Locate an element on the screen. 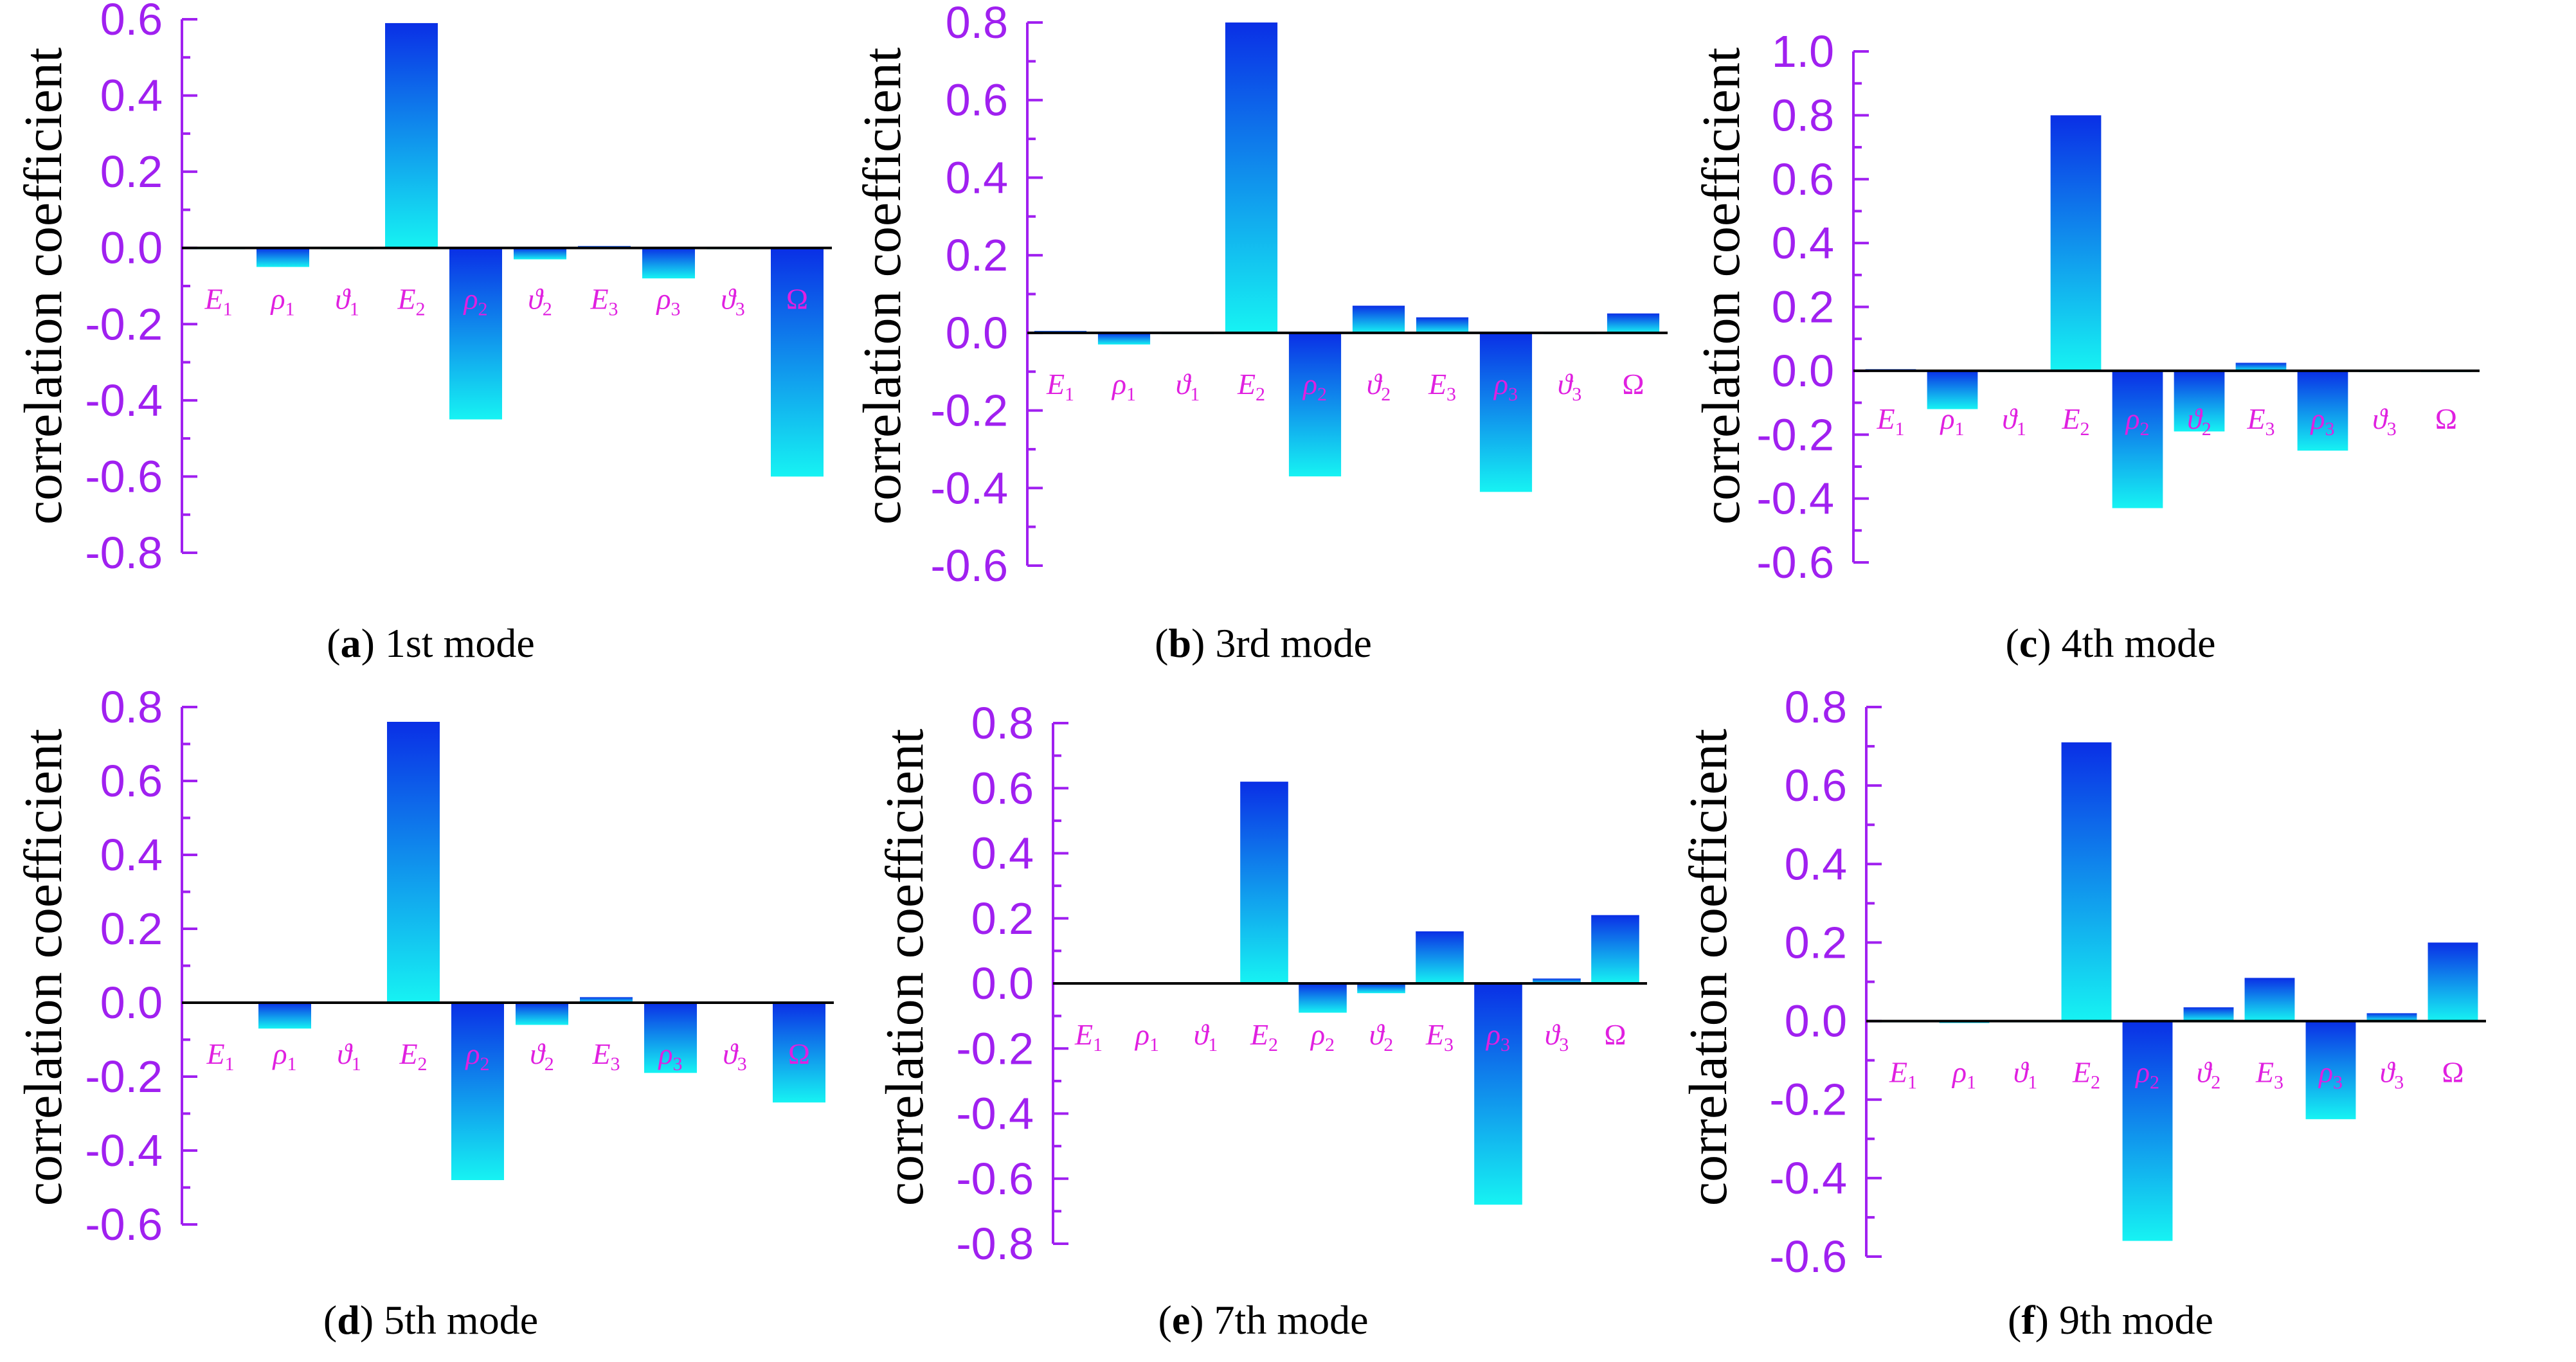 The width and height of the screenshot is (2576, 1362). caption-text: 4th mode is located at coordinates (2133, 643).